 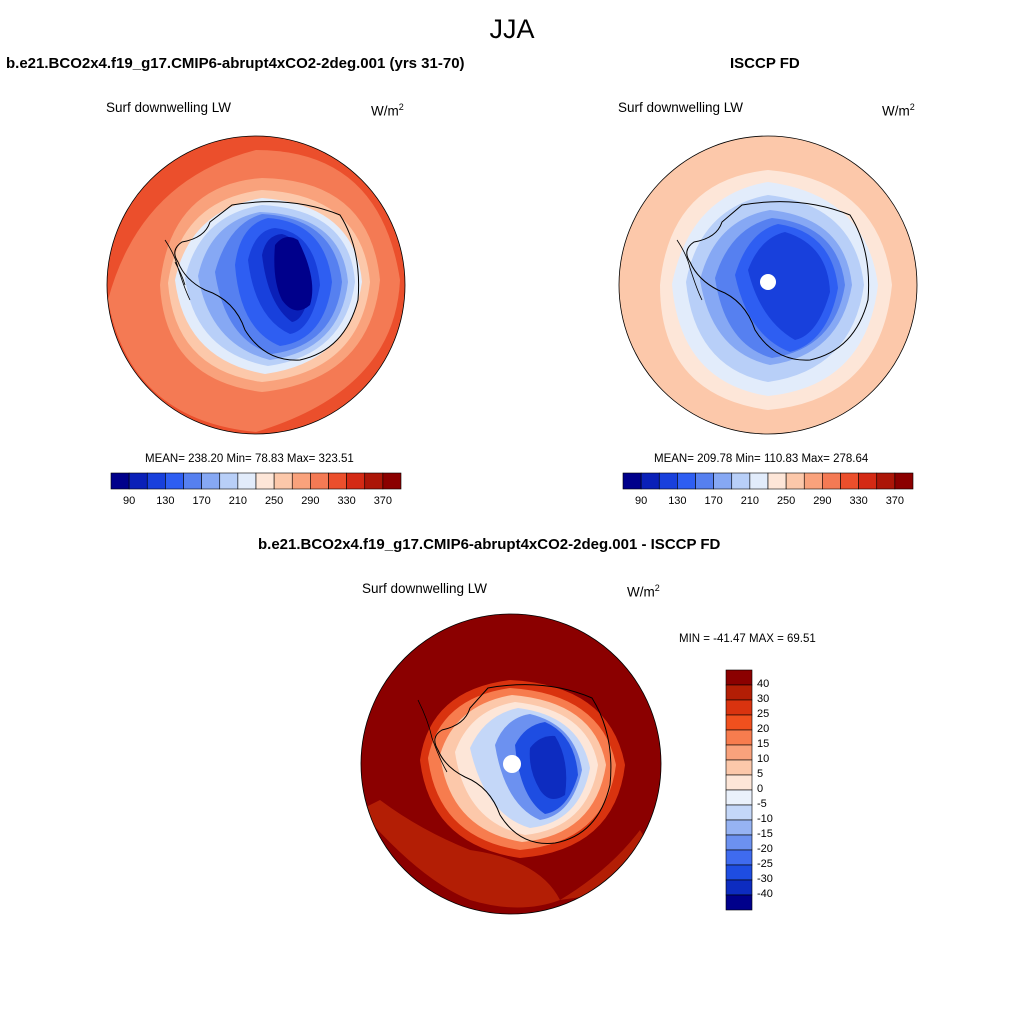 What do you see at coordinates (763, 699) in the screenshot?
I see `colorbar-tick-label: 30` at bounding box center [763, 699].